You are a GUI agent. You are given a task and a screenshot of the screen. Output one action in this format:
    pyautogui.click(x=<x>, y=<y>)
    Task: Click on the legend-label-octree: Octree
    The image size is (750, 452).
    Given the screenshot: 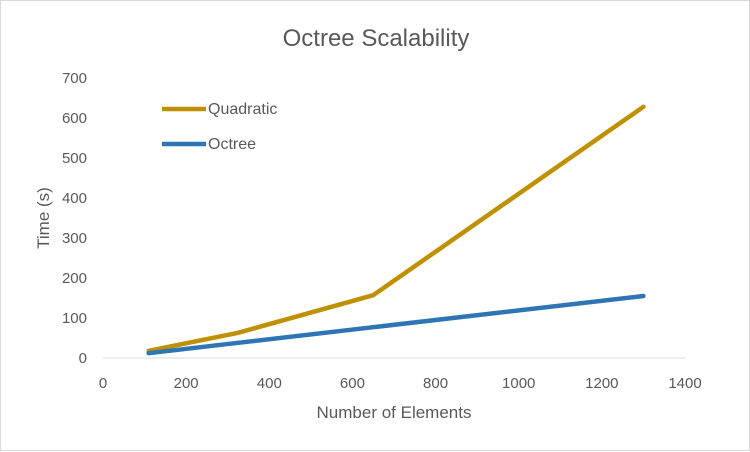 What is the action you would take?
    pyautogui.click(x=232, y=144)
    